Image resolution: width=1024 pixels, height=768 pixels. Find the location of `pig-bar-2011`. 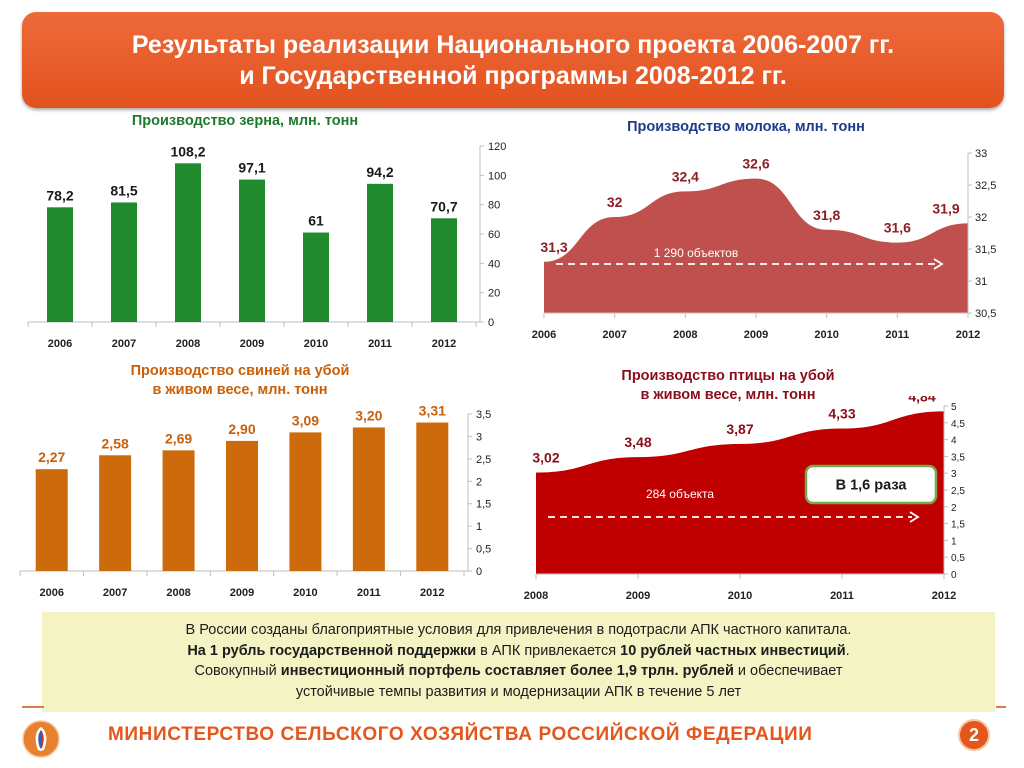

pig-bar-2011 is located at coordinates (368, 499).